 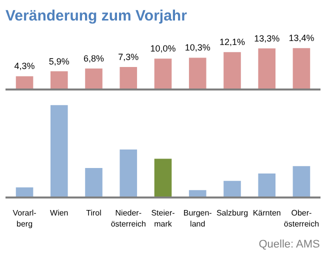 I want to click on x-tick-label: Vorarl- berg, so click(x=24, y=218).